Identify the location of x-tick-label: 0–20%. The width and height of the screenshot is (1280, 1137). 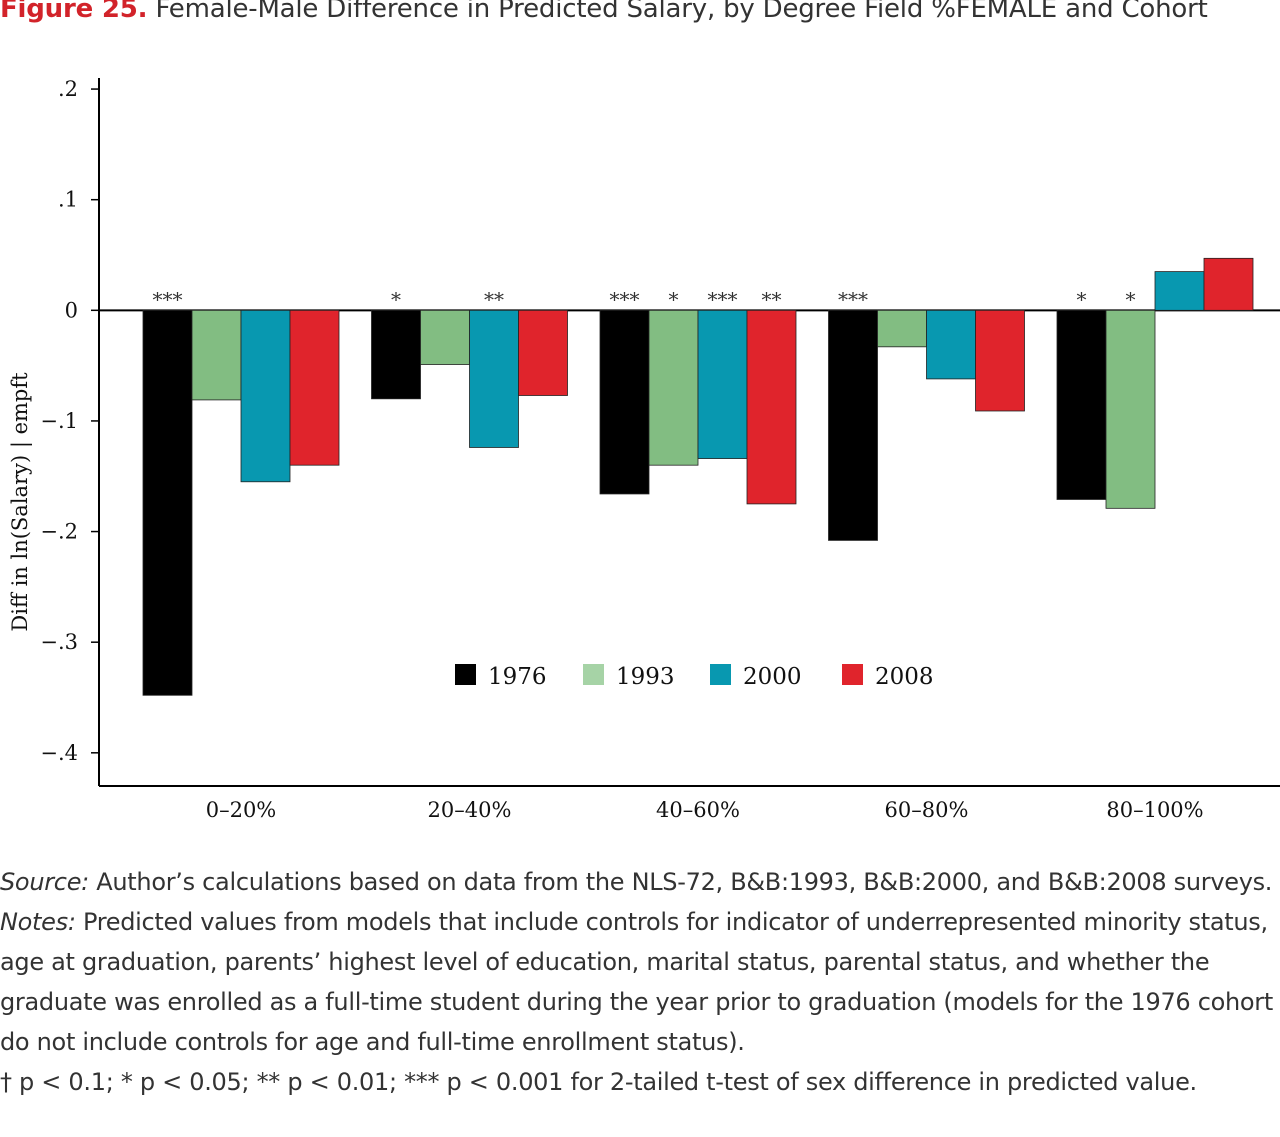
(241, 810).